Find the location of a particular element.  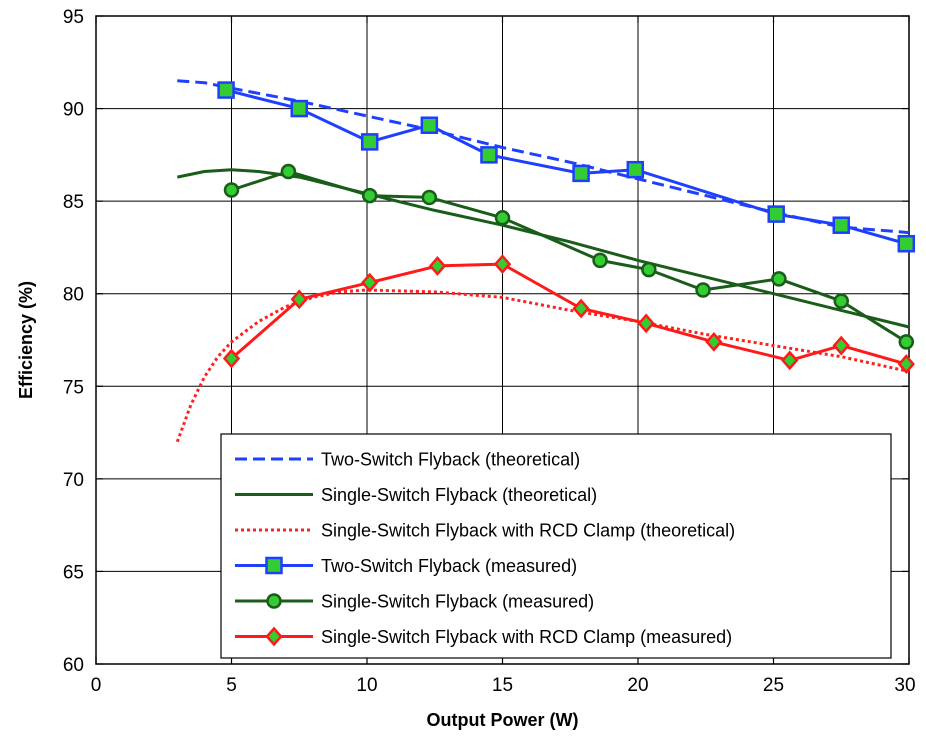

x-tick-label: 0 is located at coordinates (96, 685).